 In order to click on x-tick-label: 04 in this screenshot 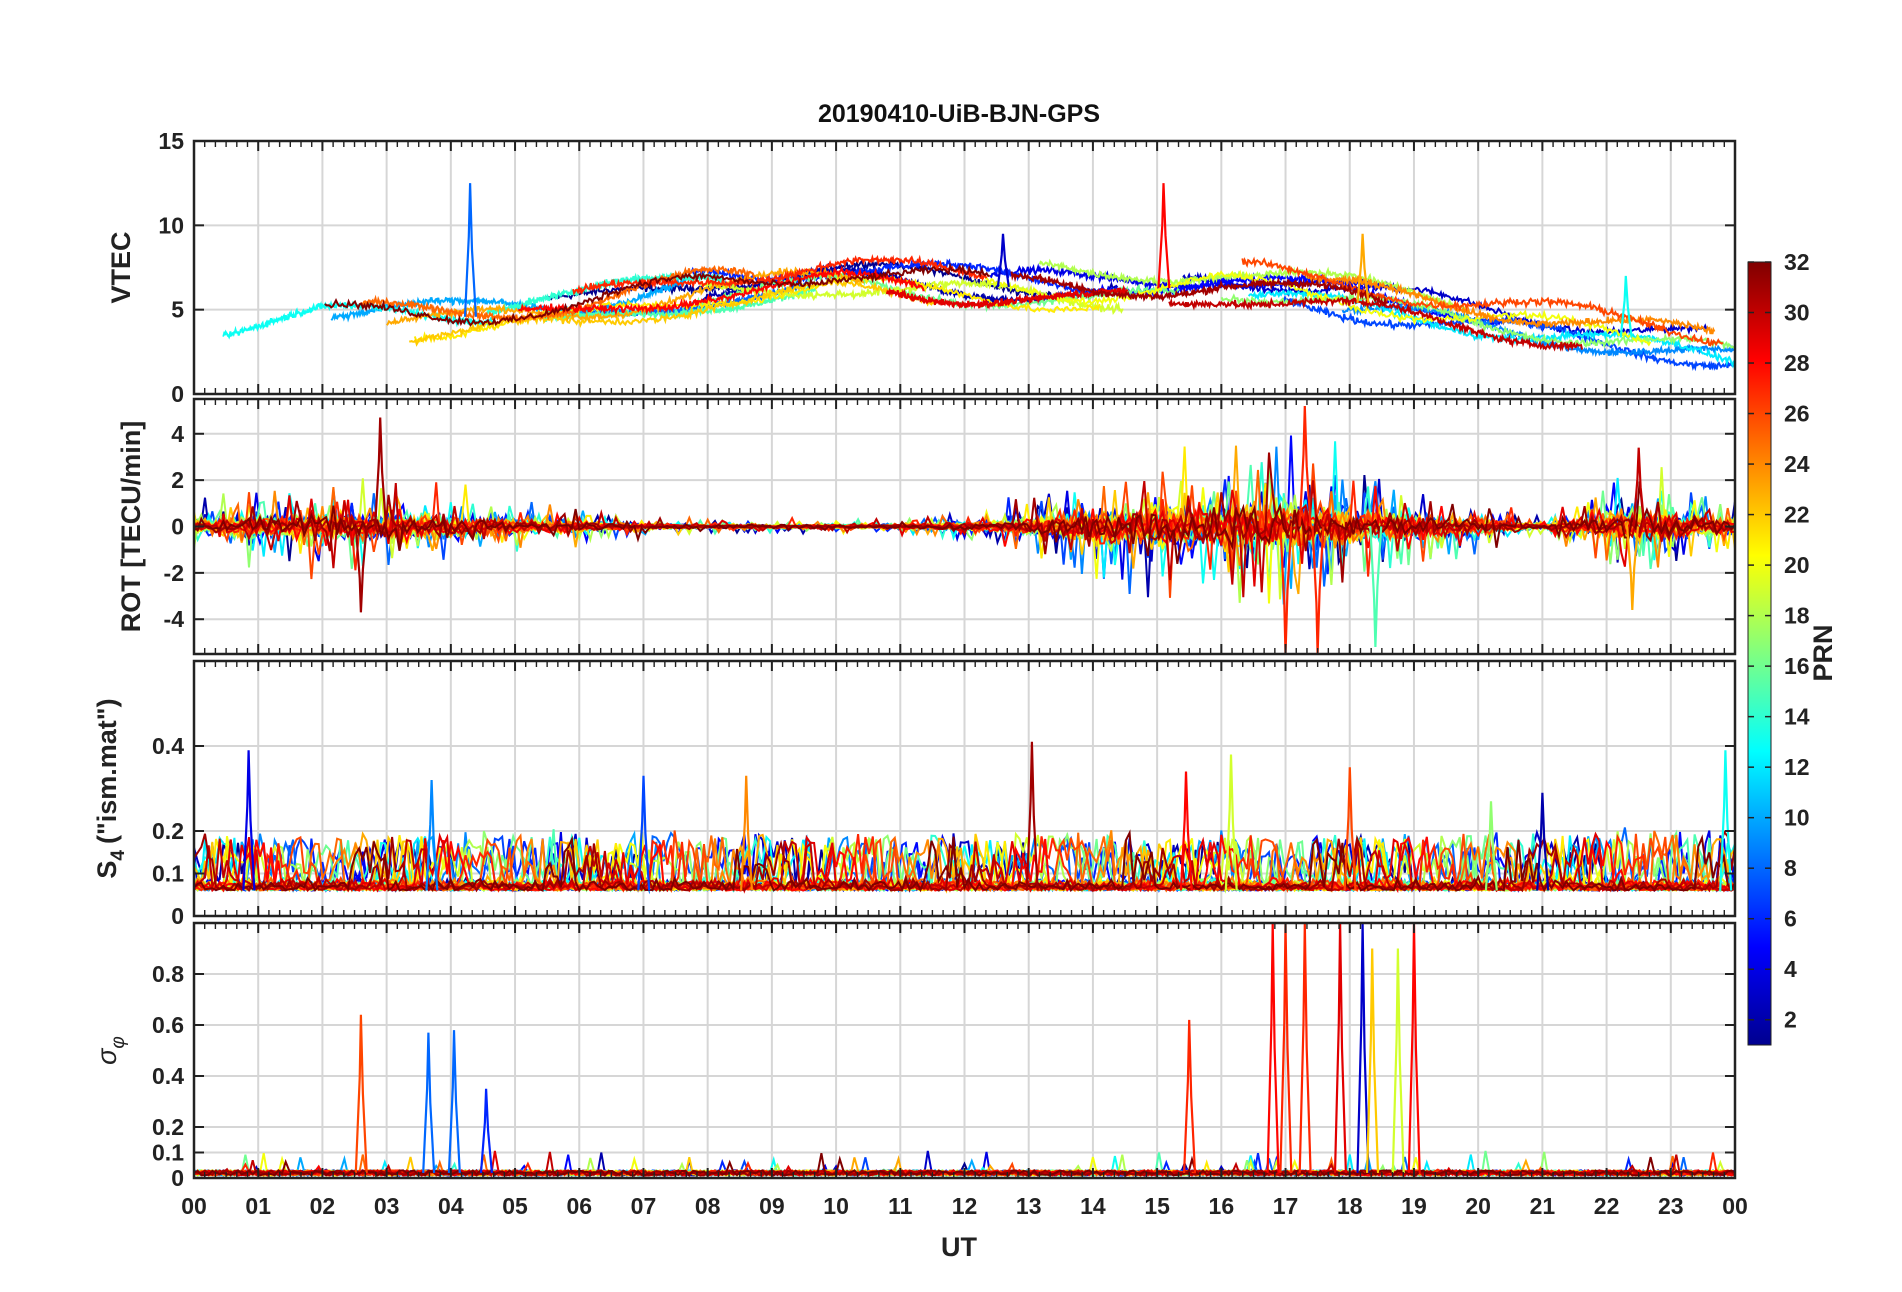, I will do `click(451, 1206)`.